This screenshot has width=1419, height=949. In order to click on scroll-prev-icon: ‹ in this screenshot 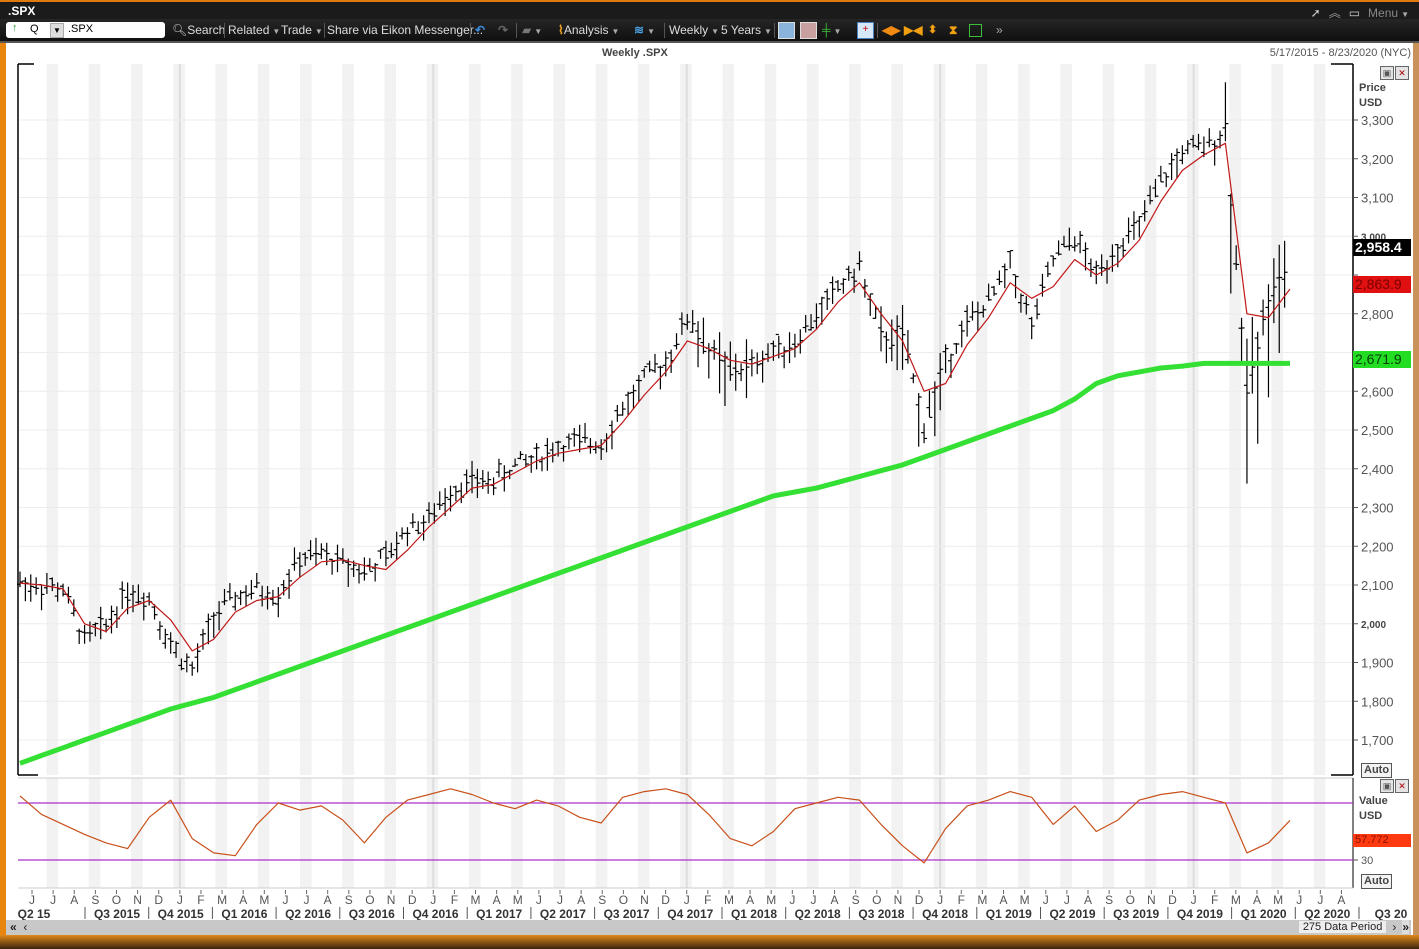, I will do `click(25, 927)`.